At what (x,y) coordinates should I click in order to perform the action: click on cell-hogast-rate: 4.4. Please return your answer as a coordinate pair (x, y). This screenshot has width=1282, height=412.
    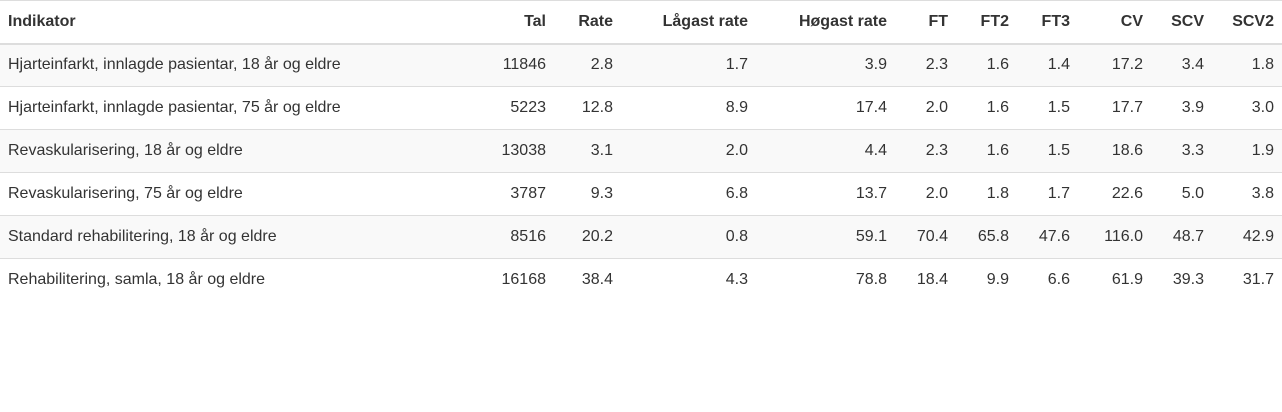
    Looking at the image, I should click on (825, 151).